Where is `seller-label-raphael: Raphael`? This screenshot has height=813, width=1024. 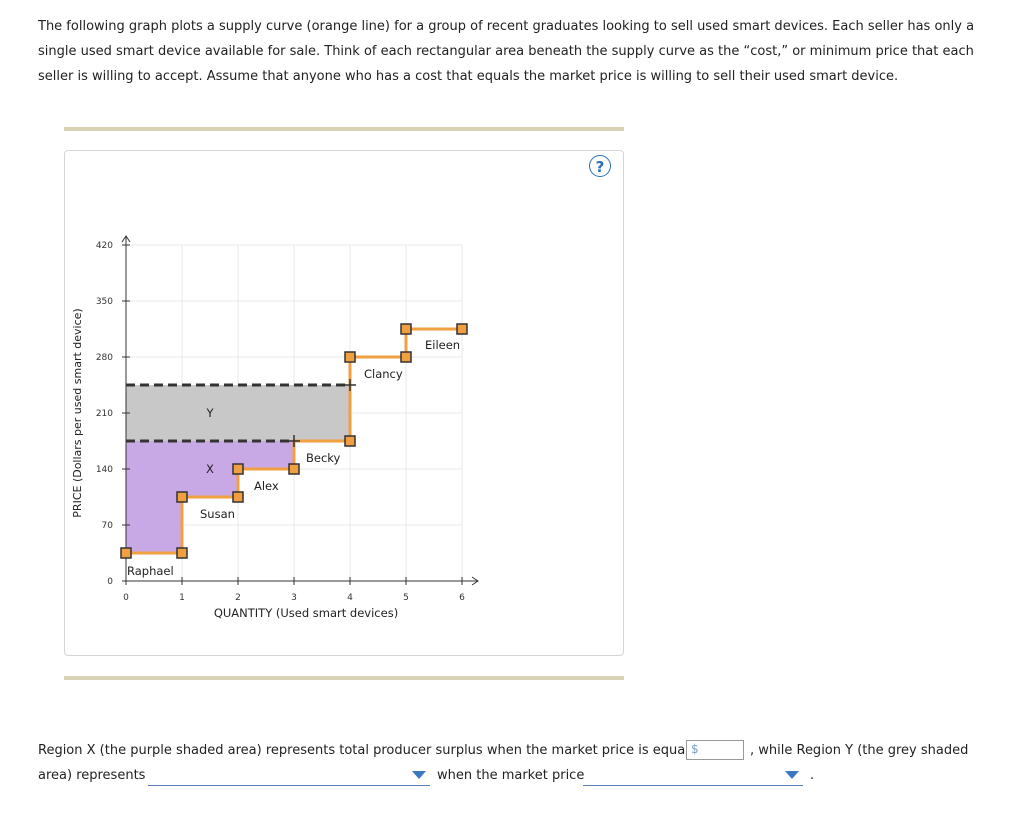 seller-label-raphael: Raphael is located at coordinates (150, 571).